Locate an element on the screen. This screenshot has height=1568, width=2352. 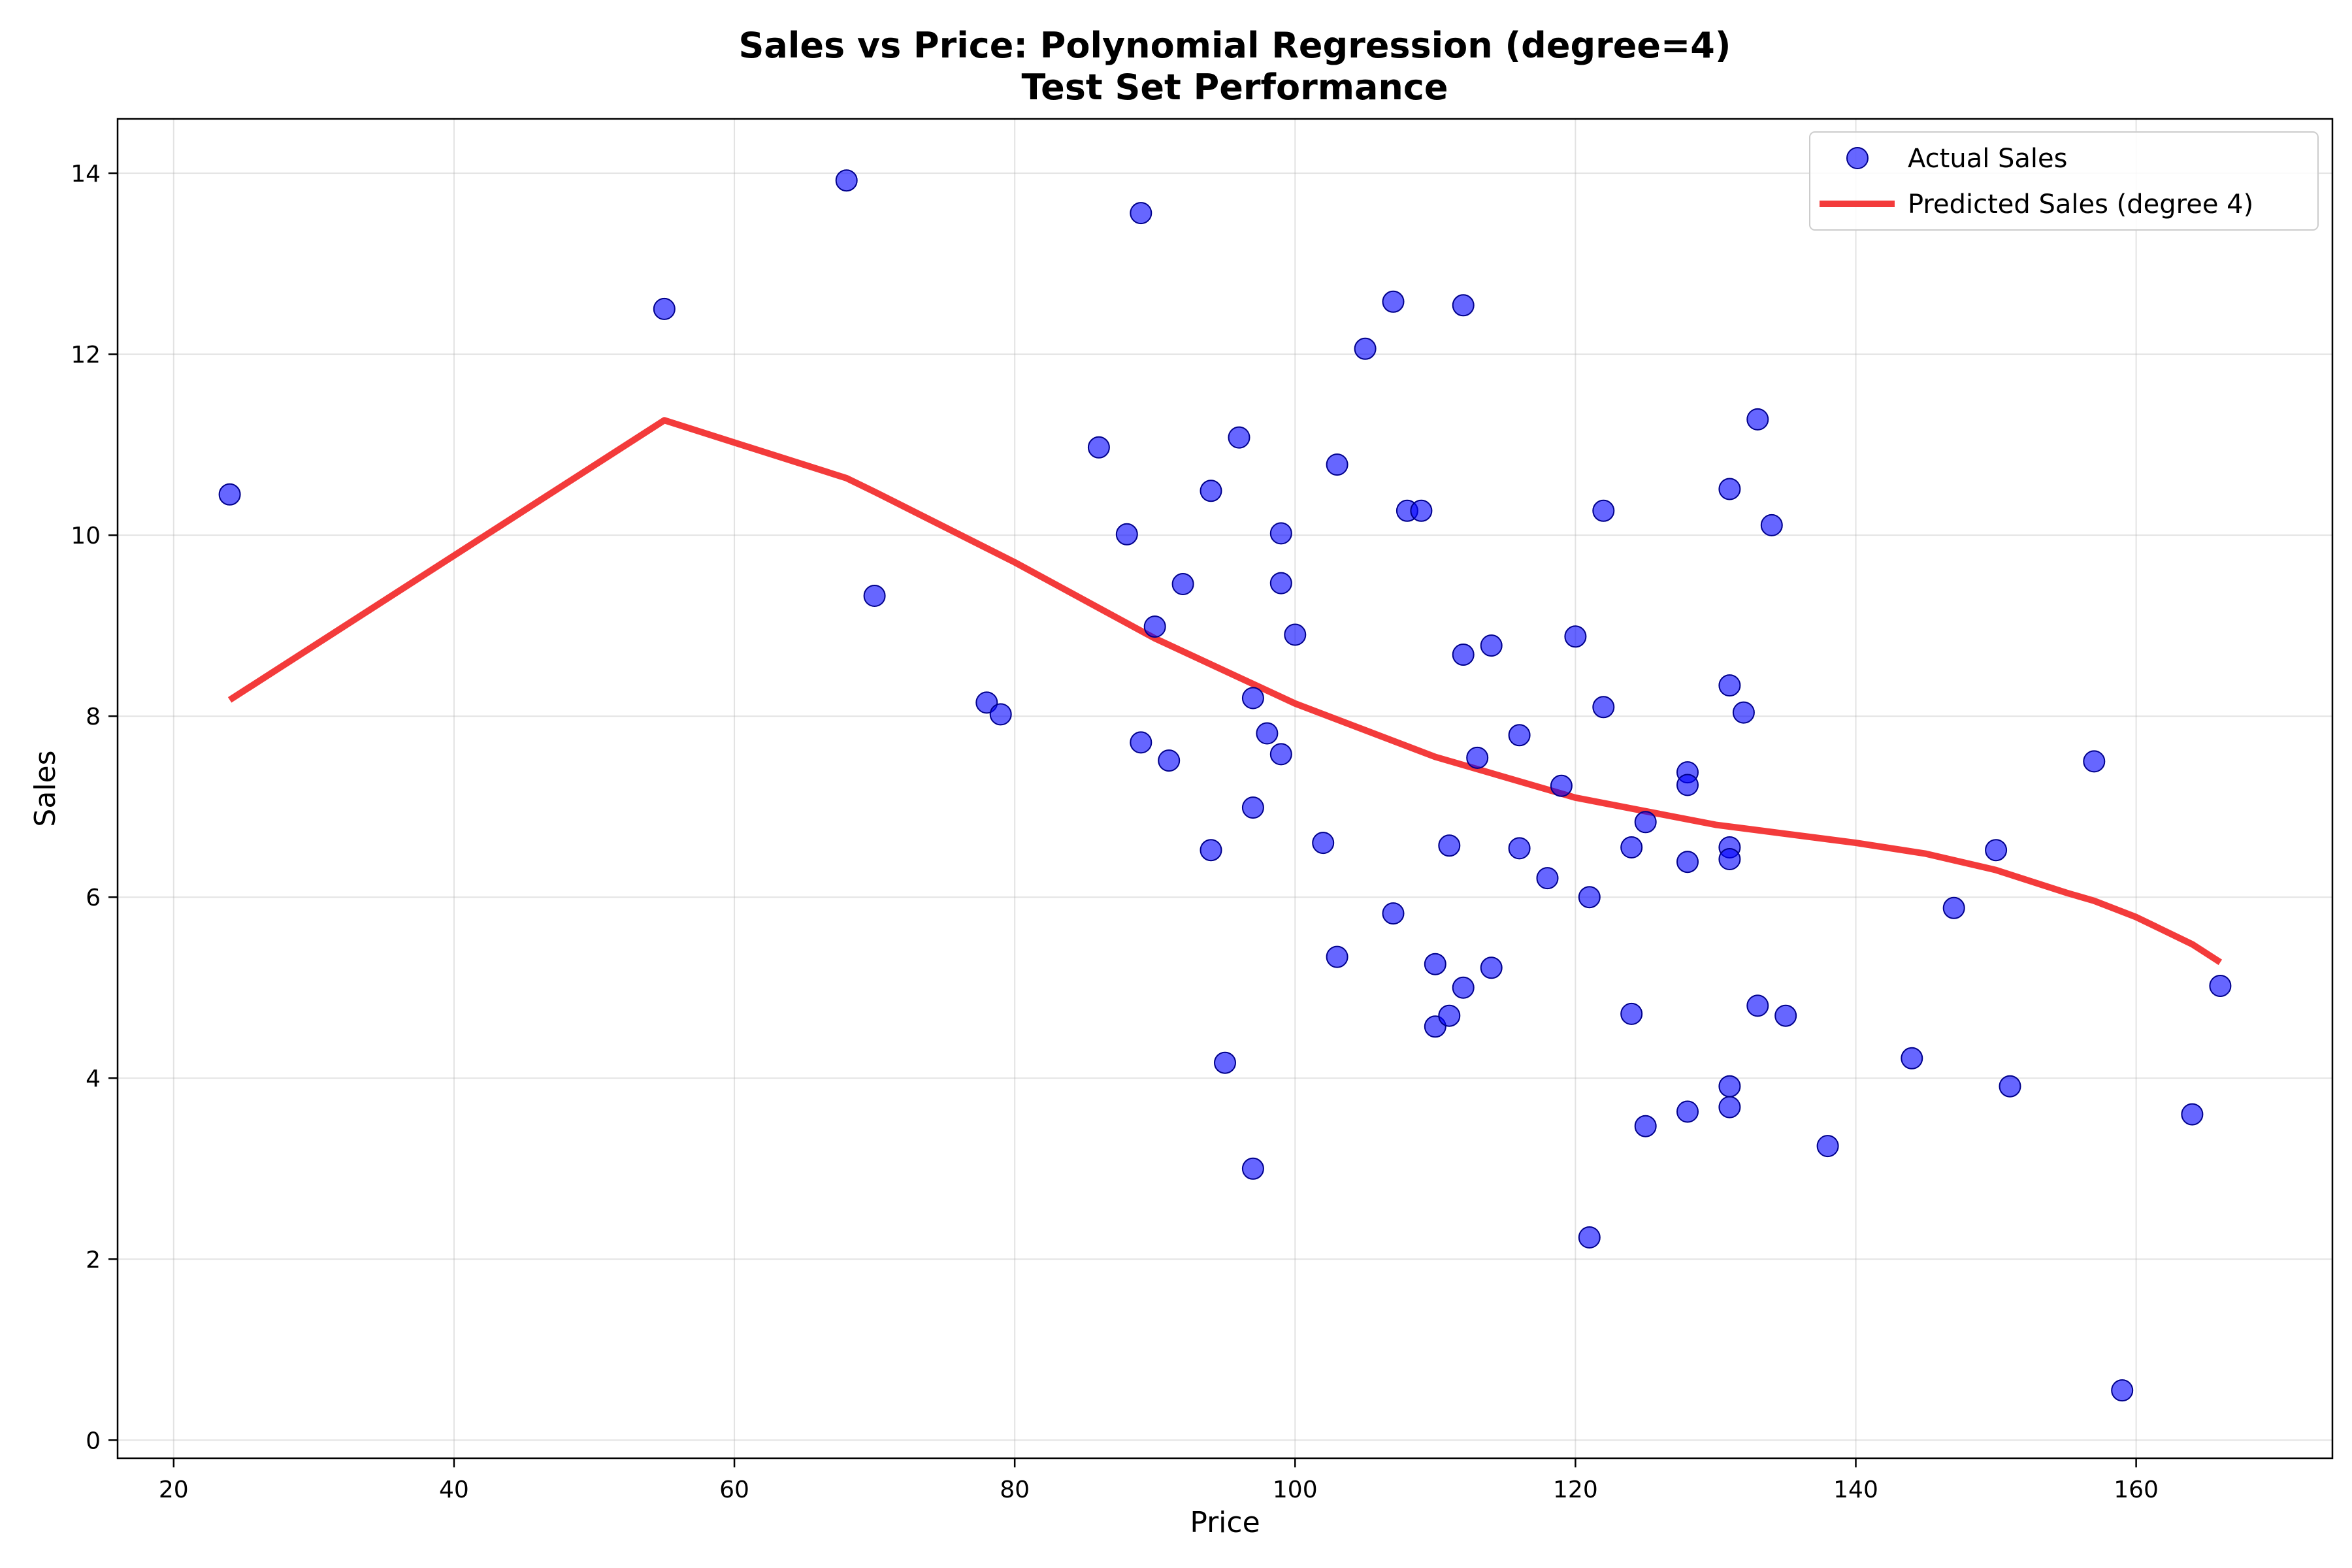
y-axis-label: Sales is located at coordinates (45, 788).